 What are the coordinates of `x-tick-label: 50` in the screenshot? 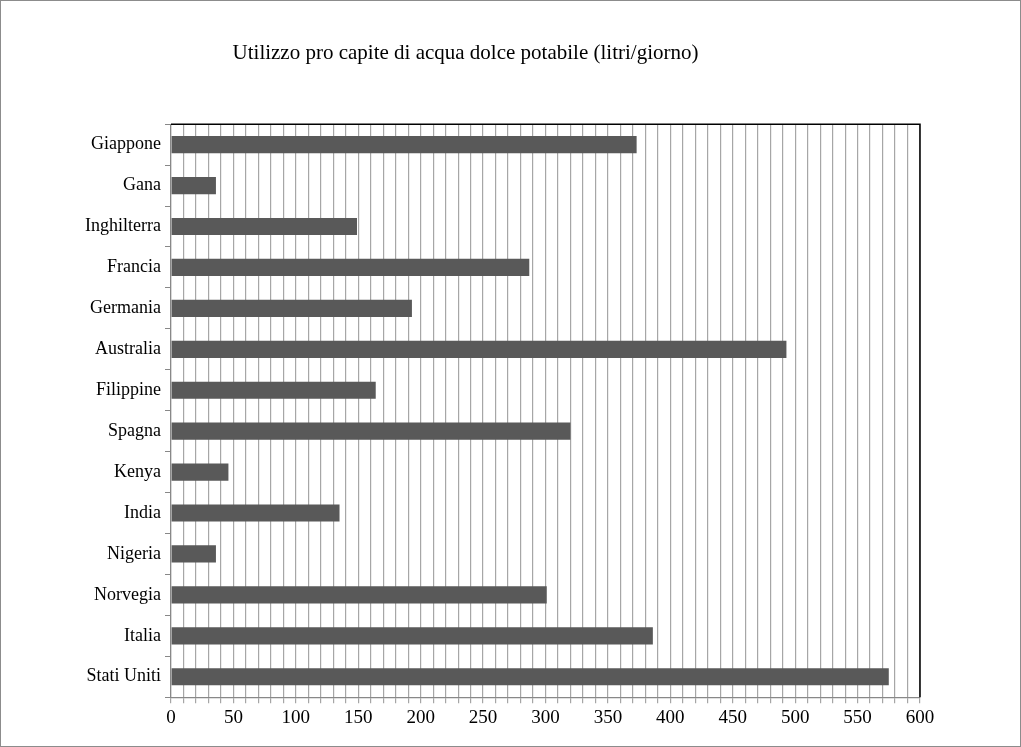 It's located at (233, 716).